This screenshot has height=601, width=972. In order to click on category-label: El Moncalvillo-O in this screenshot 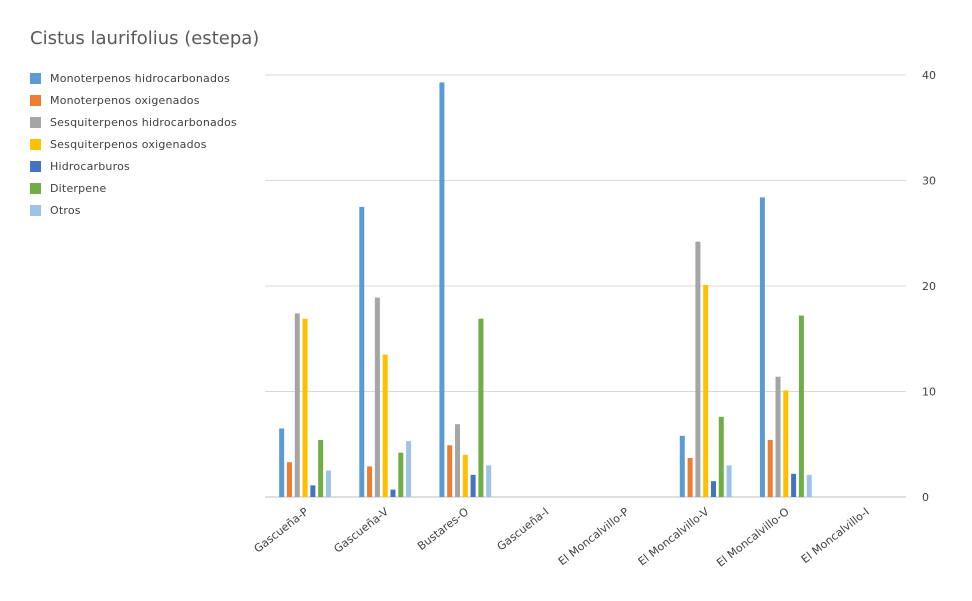, I will do `click(753, 537)`.